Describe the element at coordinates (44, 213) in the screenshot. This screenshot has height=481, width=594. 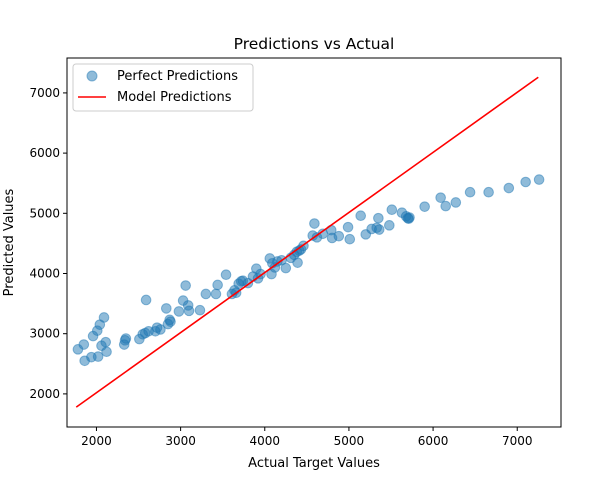
I see `y-tick-label: 5000` at that location.